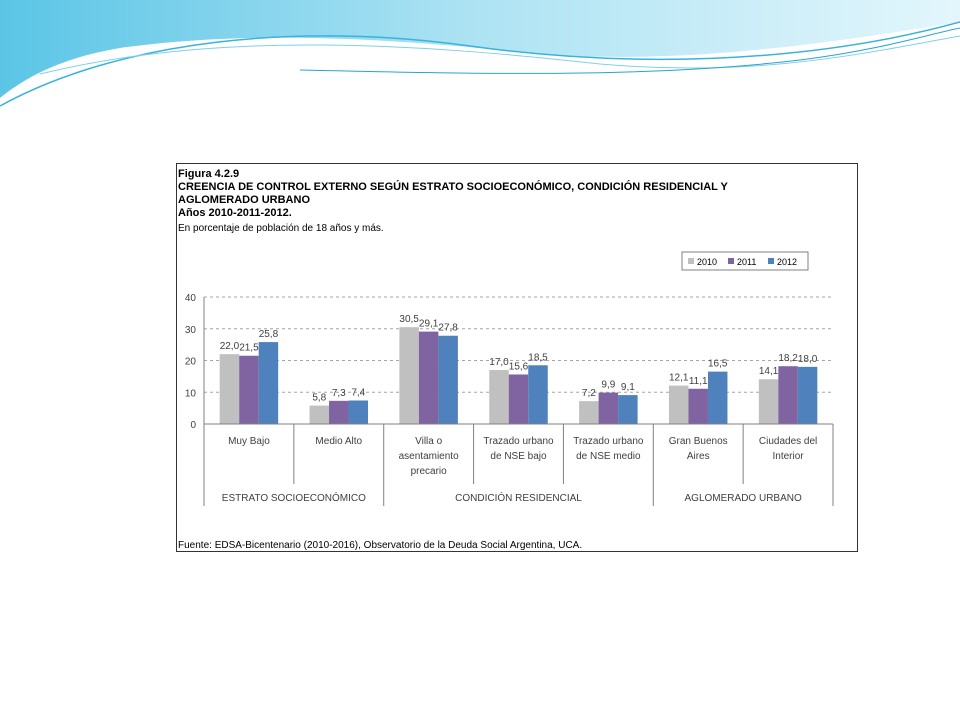 This screenshot has width=960, height=720. Describe the element at coordinates (698, 456) in the screenshot. I see `category-label: Aires` at that location.